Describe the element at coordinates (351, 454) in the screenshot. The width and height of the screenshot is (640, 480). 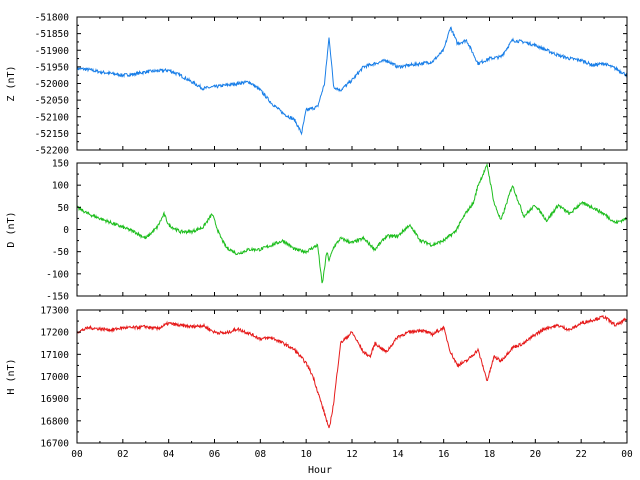
I see `x-tick-label: 12` at that location.